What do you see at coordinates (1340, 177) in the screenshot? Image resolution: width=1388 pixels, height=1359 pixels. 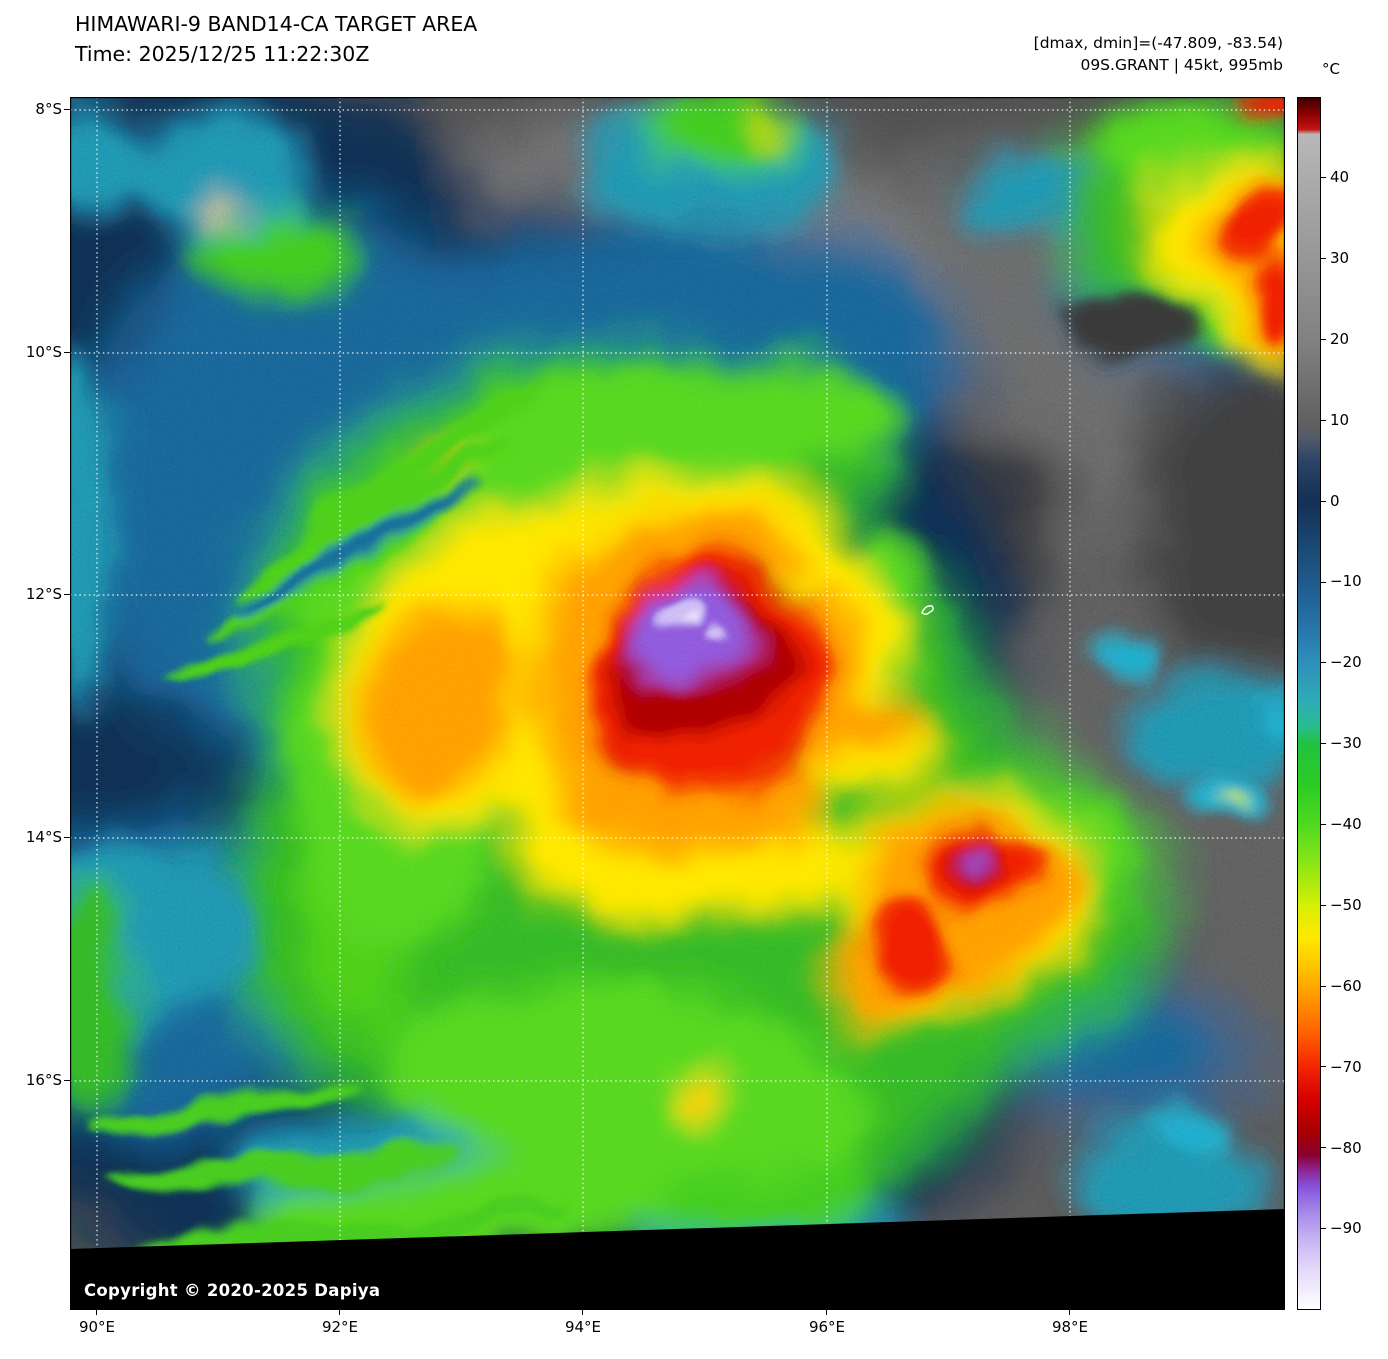 I see `colorbar-tick-label: 40` at bounding box center [1340, 177].